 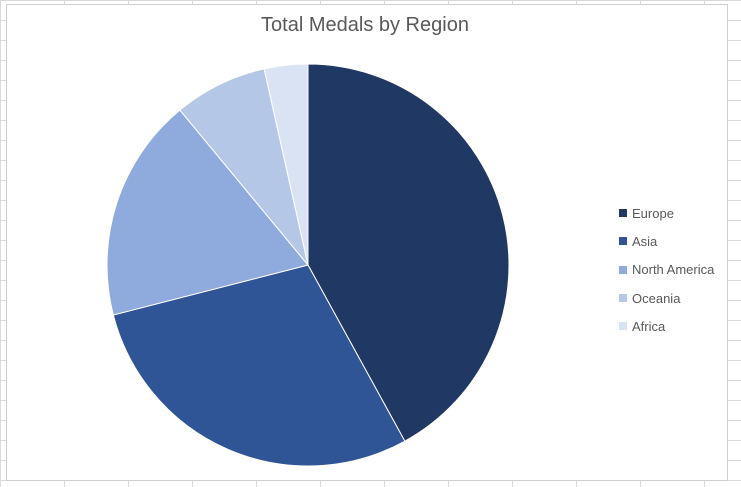 What do you see at coordinates (365, 25) in the screenshot?
I see `chart-title: Total Medals by Region` at bounding box center [365, 25].